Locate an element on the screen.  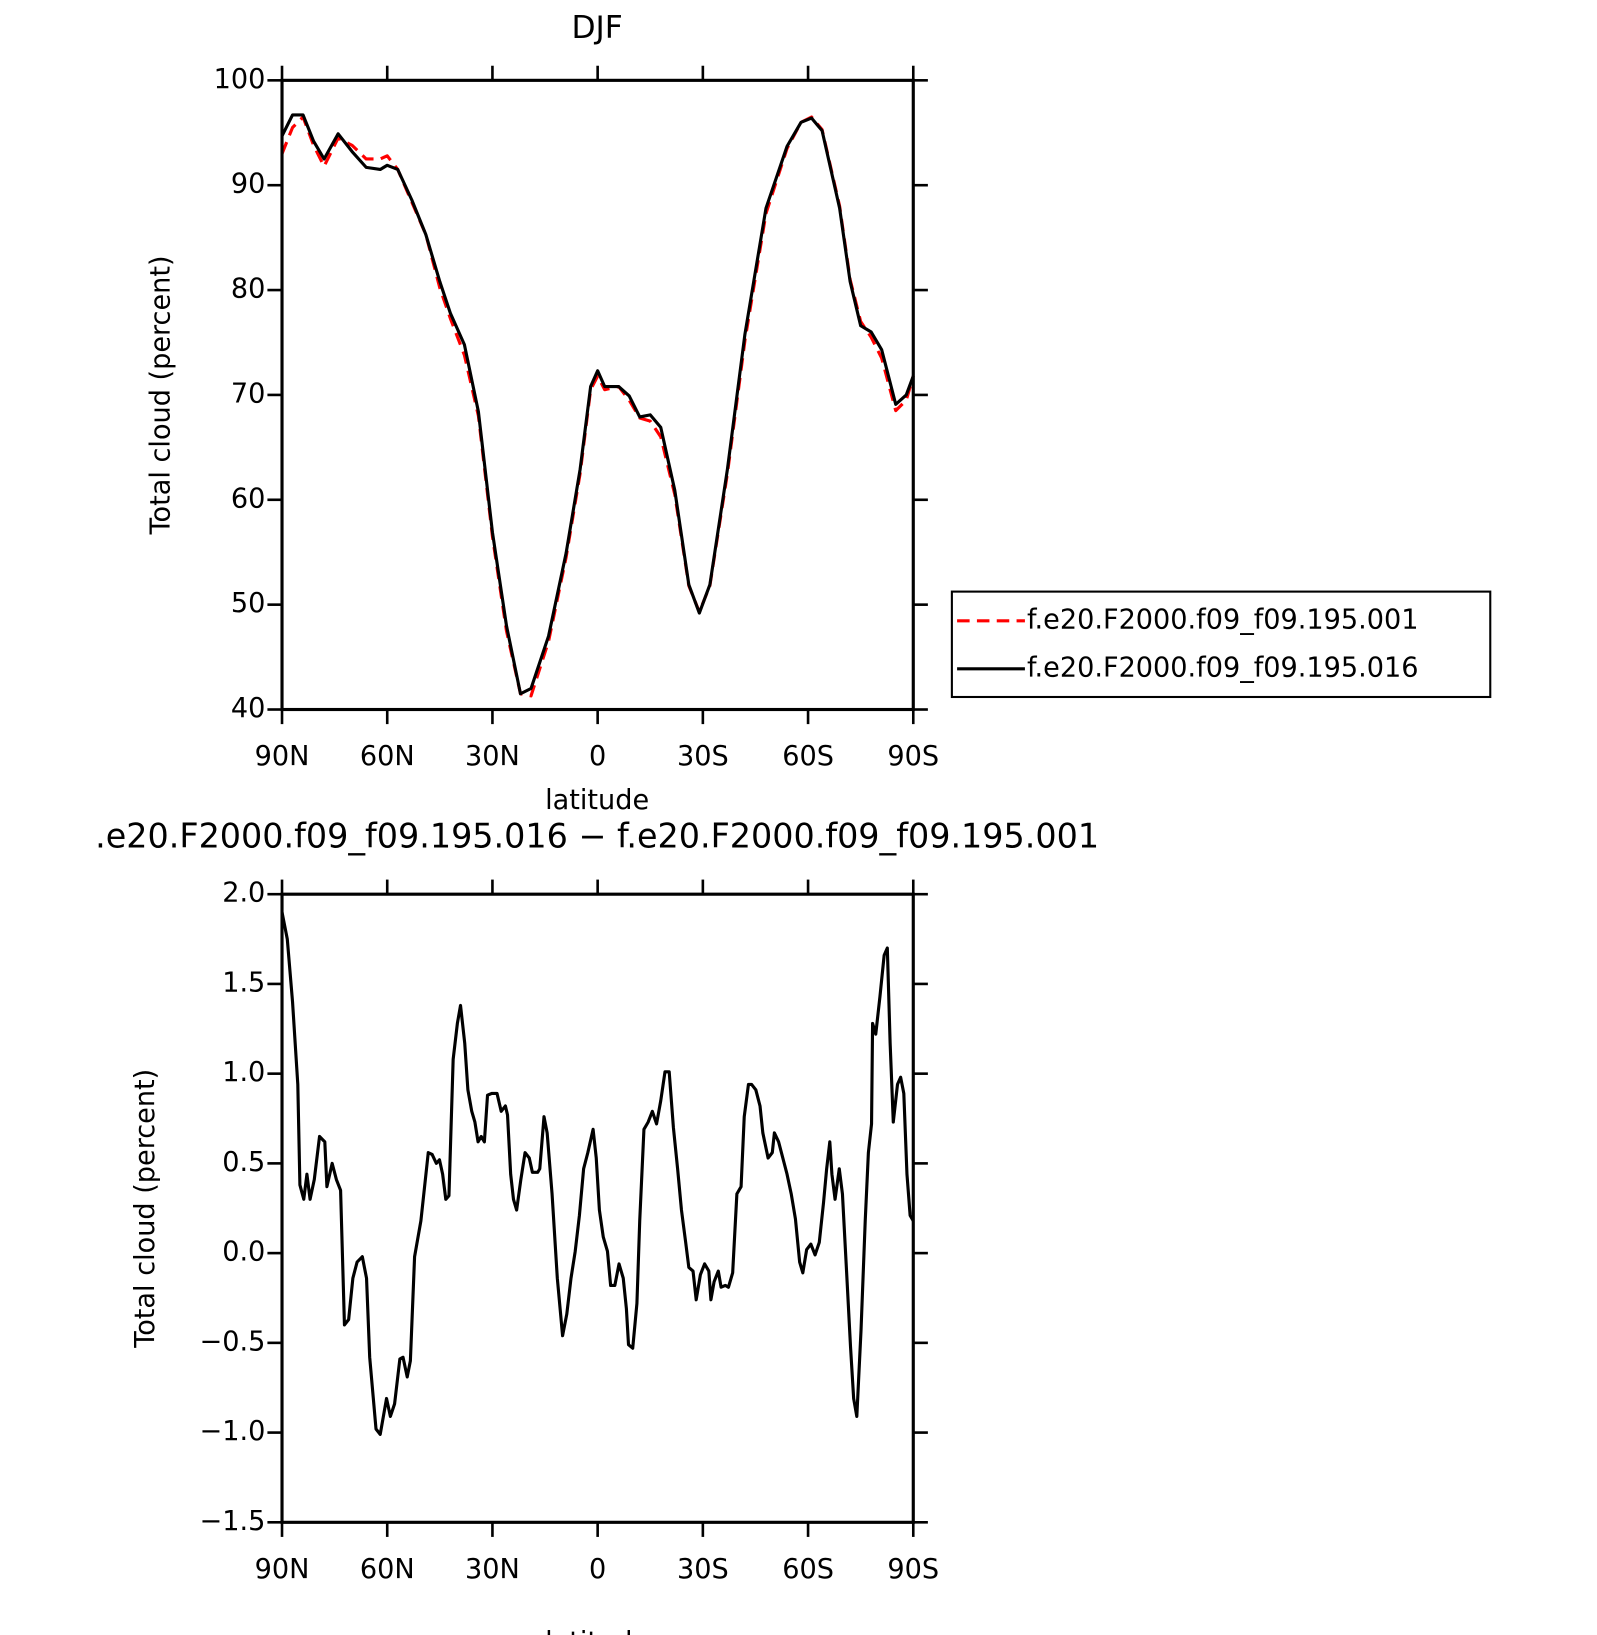
y-tick-label: −0.5 is located at coordinates (232, 1341).